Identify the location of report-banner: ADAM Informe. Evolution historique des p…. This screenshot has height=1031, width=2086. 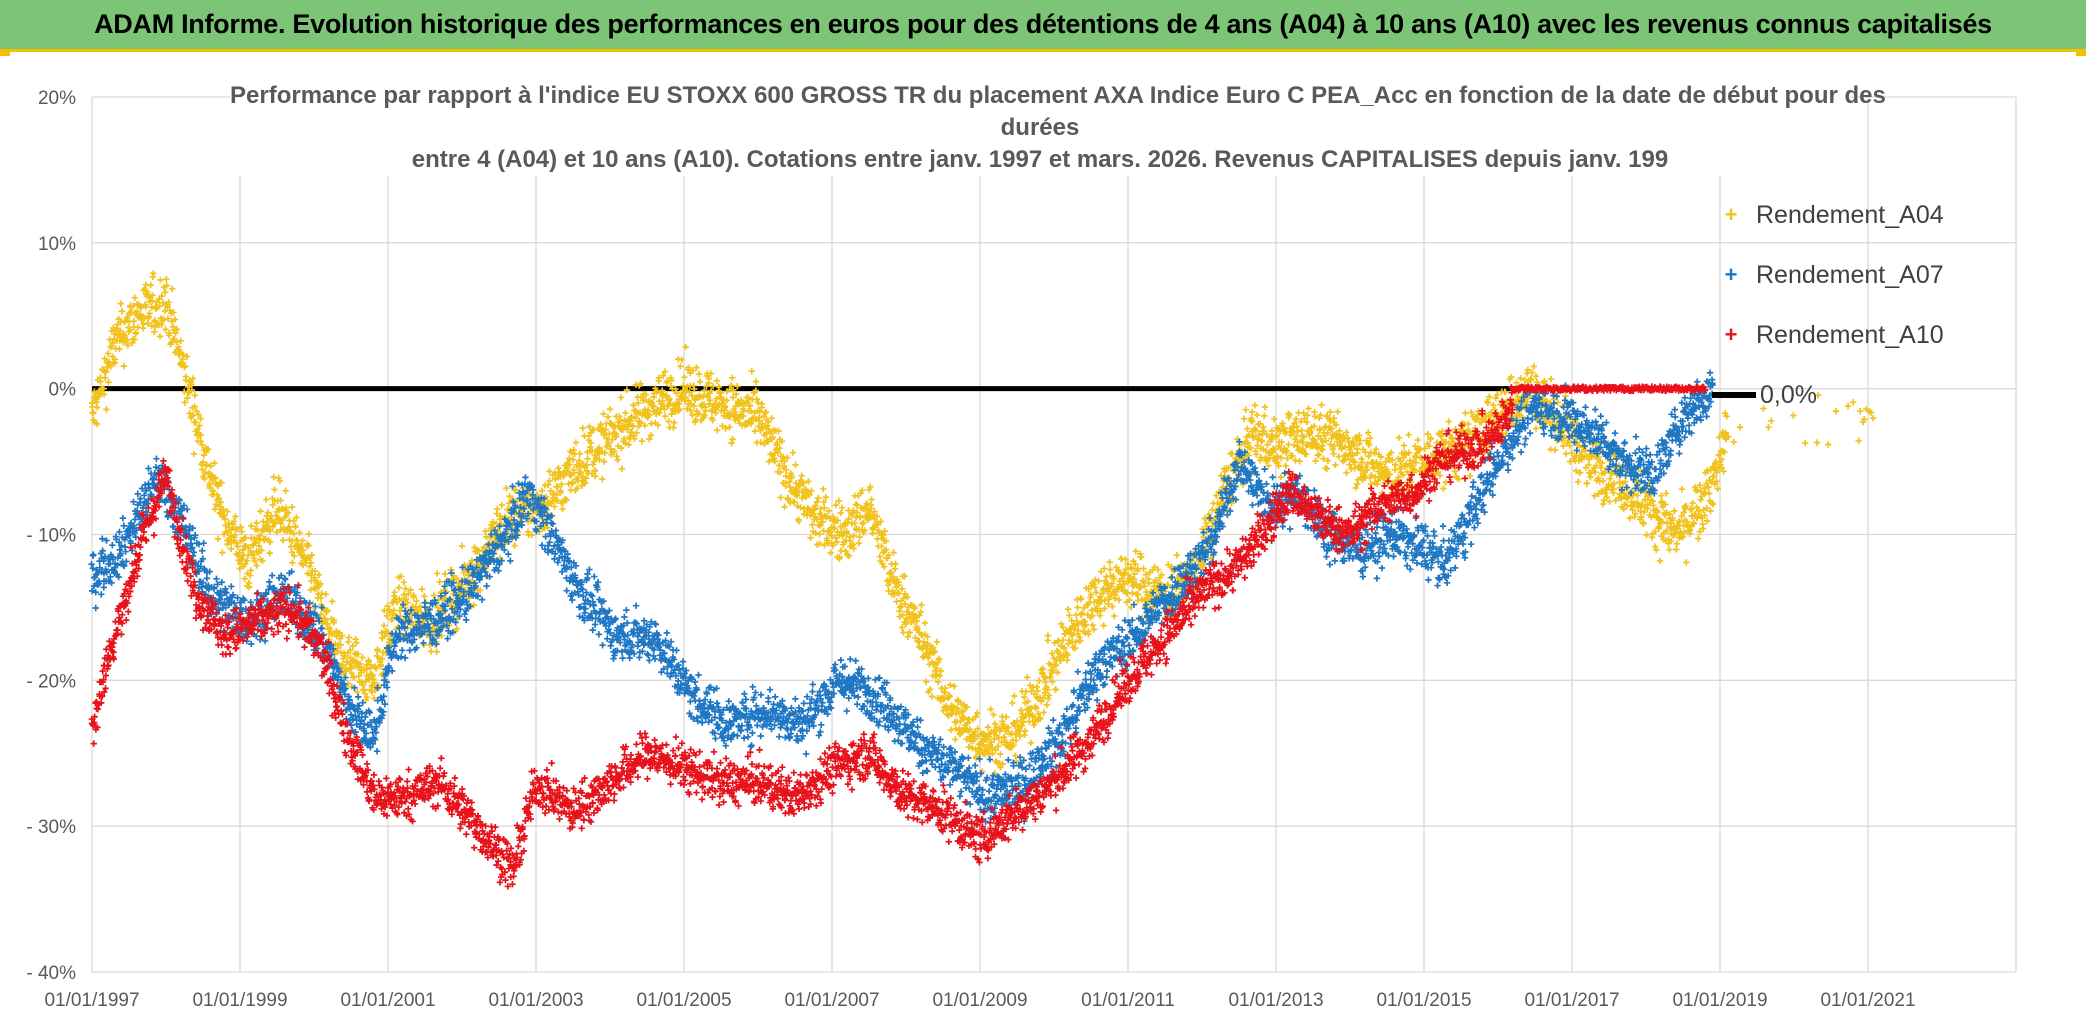
(1043, 26).